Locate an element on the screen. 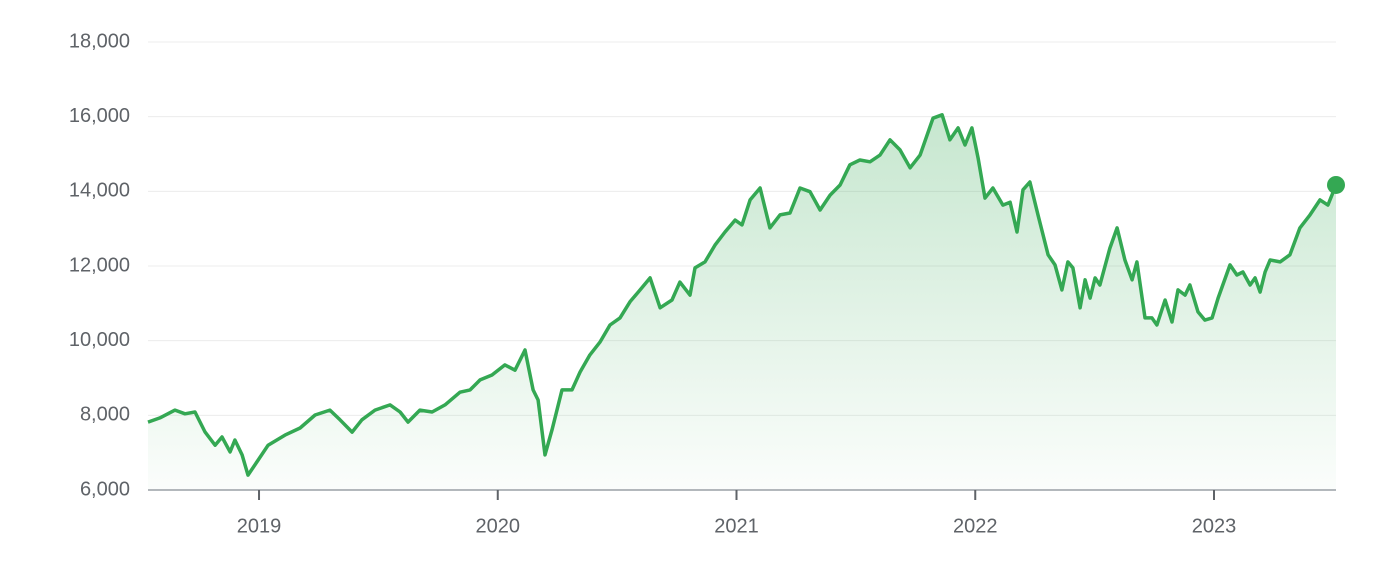 This screenshot has height=573, width=1386. y-tick-label: 16,000 is located at coordinates (99, 116).